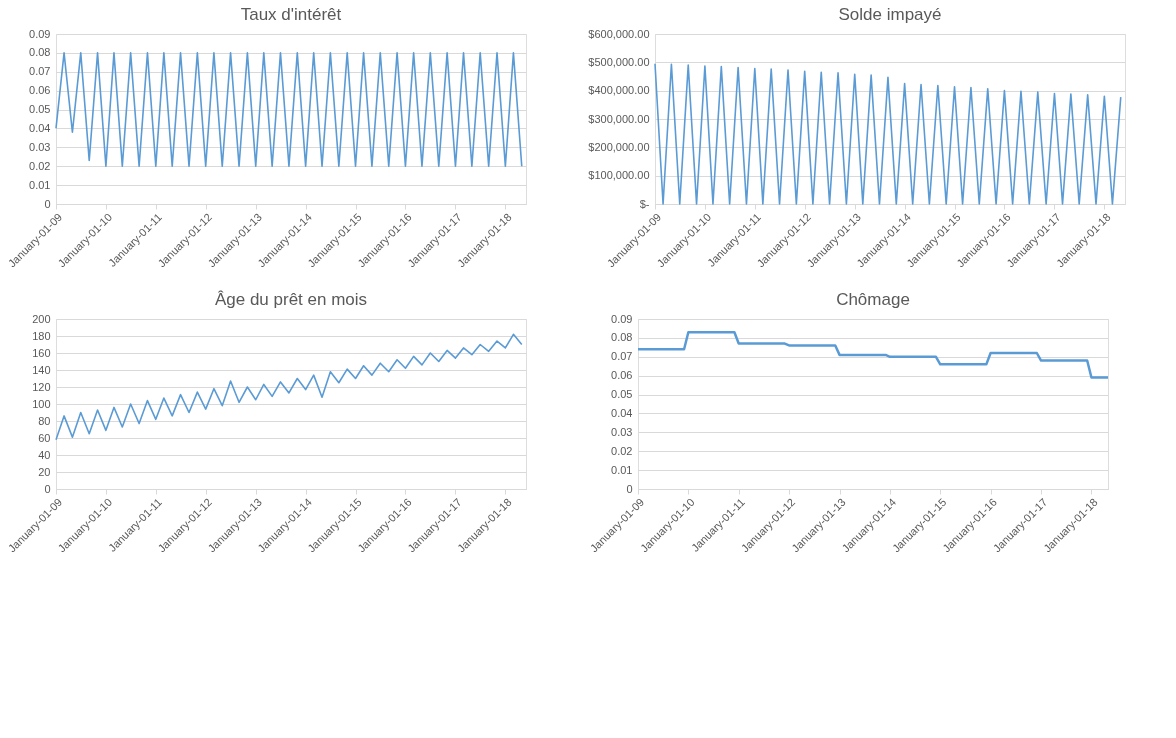 Image resolution: width=1176 pixels, height=738 pixels. What do you see at coordinates (41, 352) in the screenshot?
I see `y-tick-label: 160` at bounding box center [41, 352].